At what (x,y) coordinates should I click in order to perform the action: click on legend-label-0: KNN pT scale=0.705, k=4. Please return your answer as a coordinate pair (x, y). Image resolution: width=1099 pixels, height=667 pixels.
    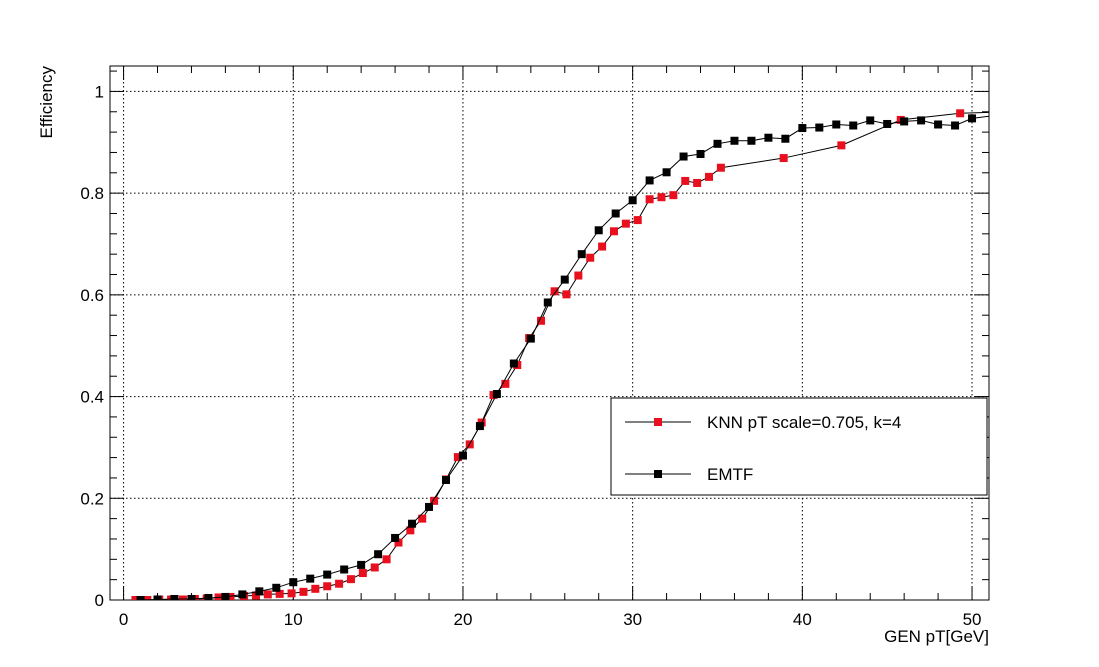
    Looking at the image, I should click on (804, 422).